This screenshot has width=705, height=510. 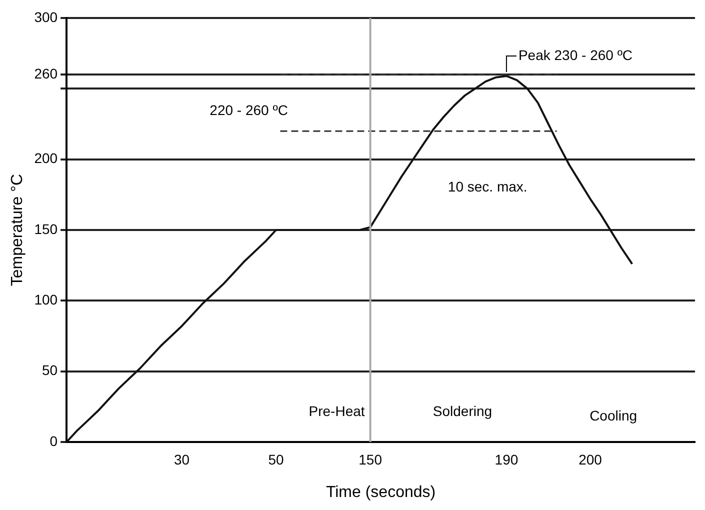 I want to click on x-tick-label: 200, so click(x=590, y=459).